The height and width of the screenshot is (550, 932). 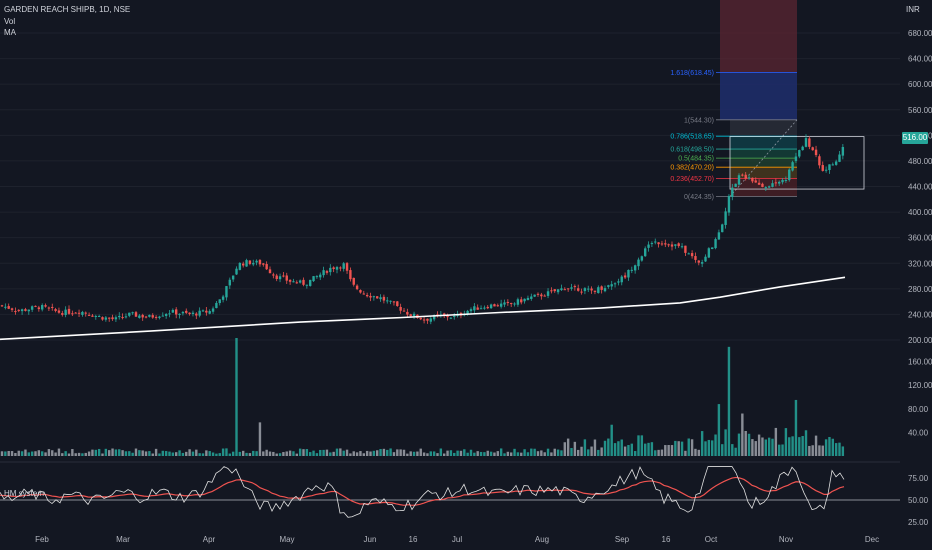 I want to click on volume-tick-label: 40.00, so click(x=918, y=432).